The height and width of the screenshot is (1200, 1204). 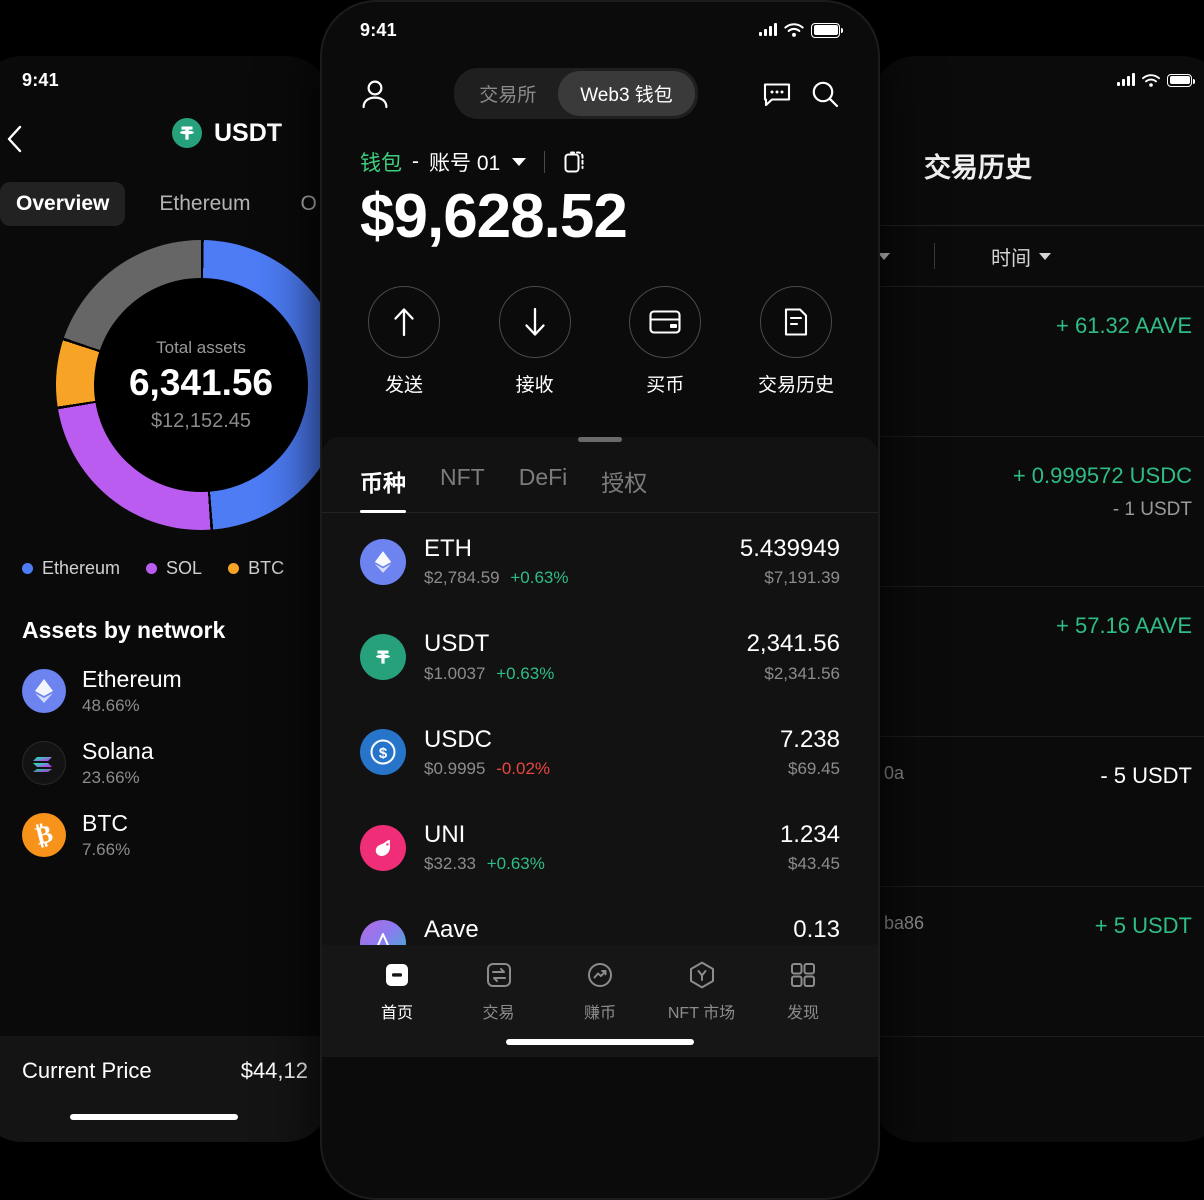 I want to click on solana-icon, so click(x=44, y=763).